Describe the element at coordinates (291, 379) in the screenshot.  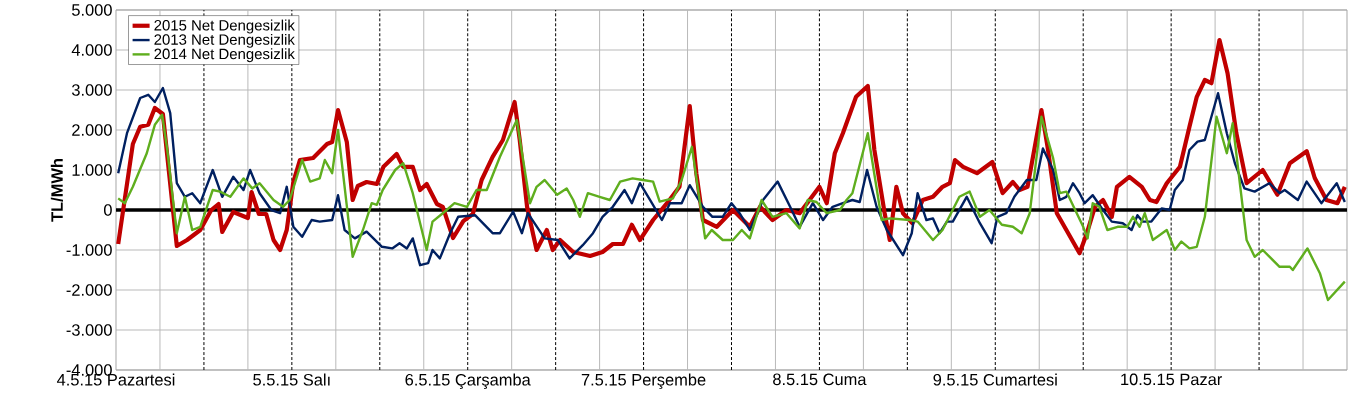
I see `x-tick-label: 5.5.15 Salı` at that location.